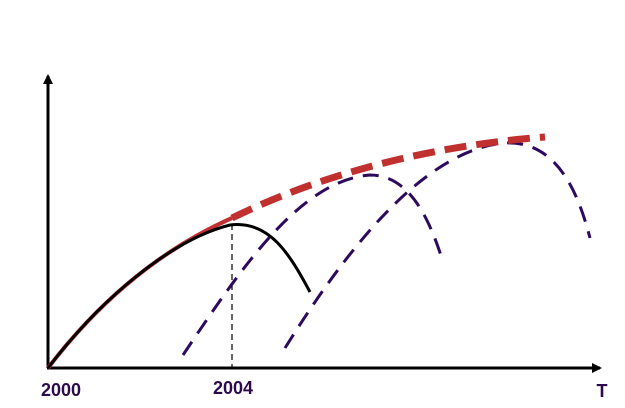 The width and height of the screenshot is (625, 408). I want to click on x-axis-label: T, so click(602, 391).